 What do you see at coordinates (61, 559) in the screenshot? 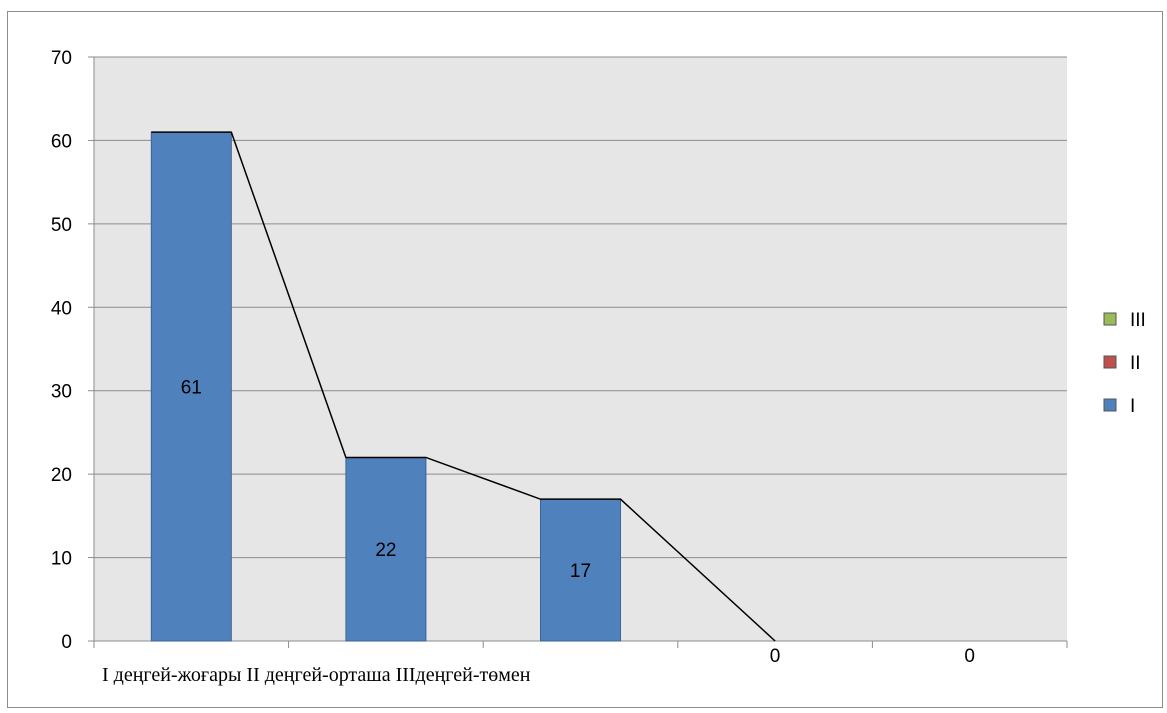
I see `y-tick-label: 10` at bounding box center [61, 559].